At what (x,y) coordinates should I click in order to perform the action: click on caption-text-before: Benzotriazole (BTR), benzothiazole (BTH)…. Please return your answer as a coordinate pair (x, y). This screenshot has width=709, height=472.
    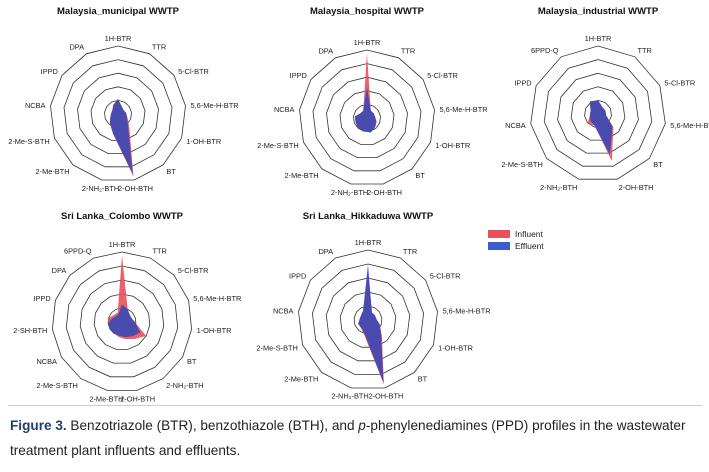
    Looking at the image, I should click on (212, 425).